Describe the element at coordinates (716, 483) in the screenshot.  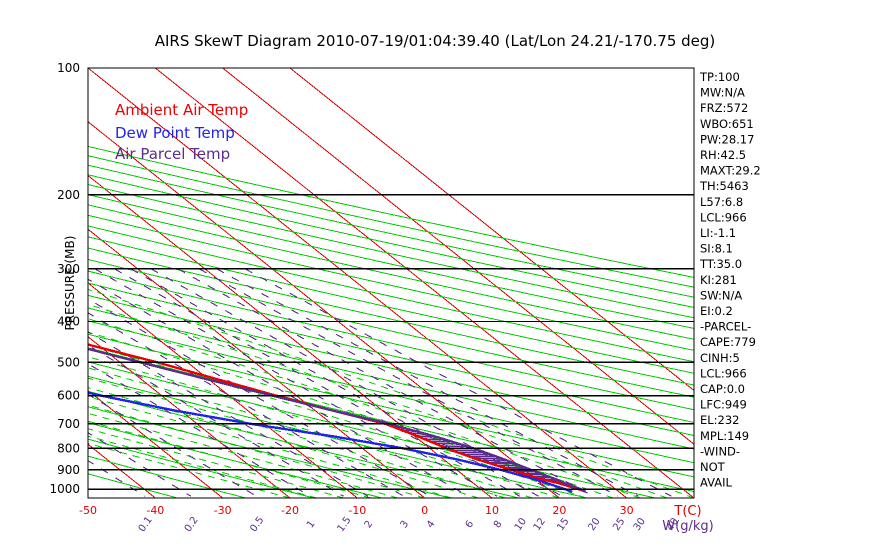
I see `stat-item: AVAIL` at that location.